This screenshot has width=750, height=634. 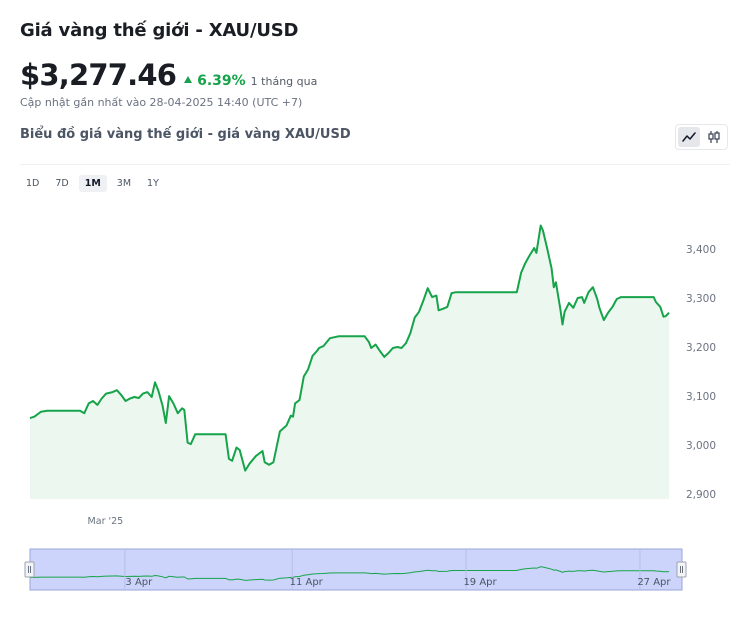 I want to click on page-title: Giá vàng thế giới - XAU/USD, so click(x=159, y=30).